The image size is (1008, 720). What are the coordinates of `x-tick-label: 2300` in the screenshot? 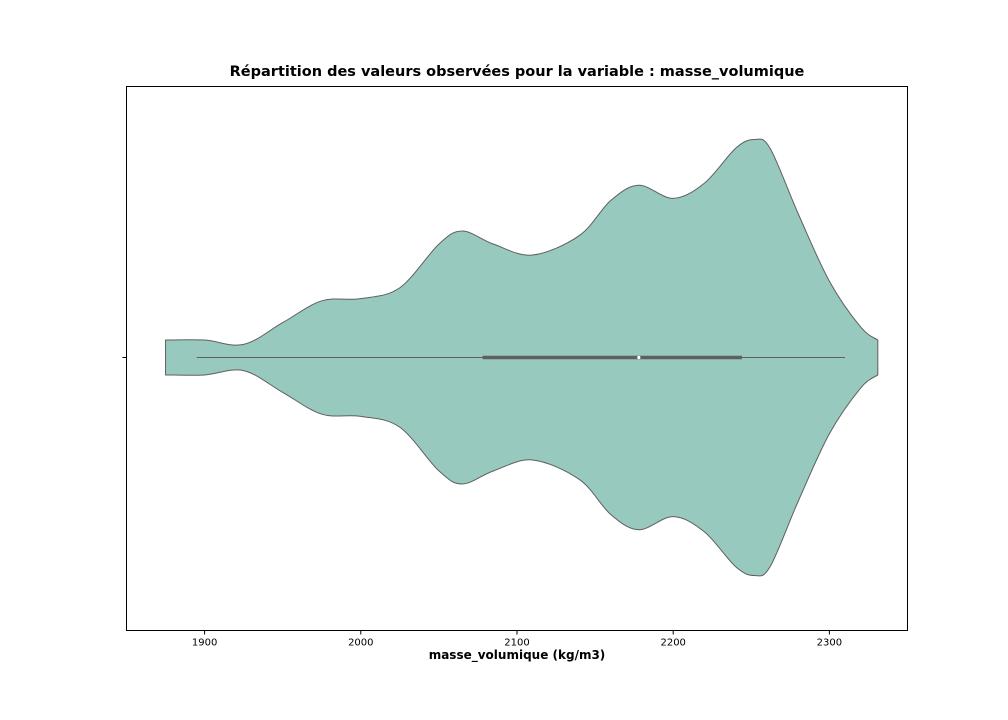 It's located at (829, 643).